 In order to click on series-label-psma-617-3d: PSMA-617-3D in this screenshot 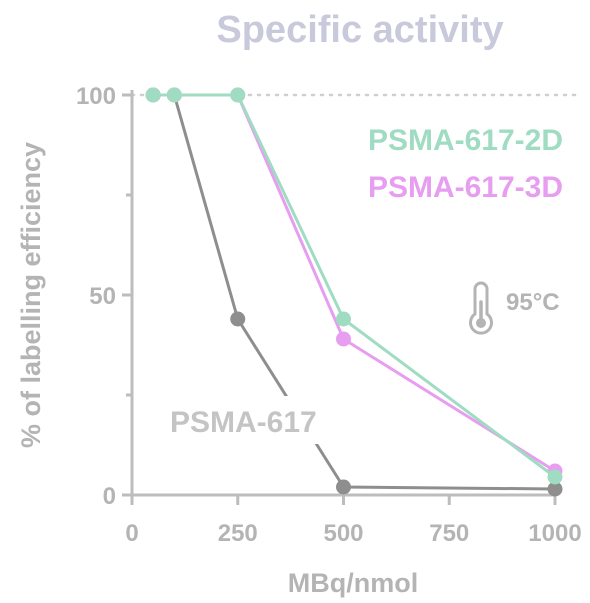, I will do `click(465, 187)`.